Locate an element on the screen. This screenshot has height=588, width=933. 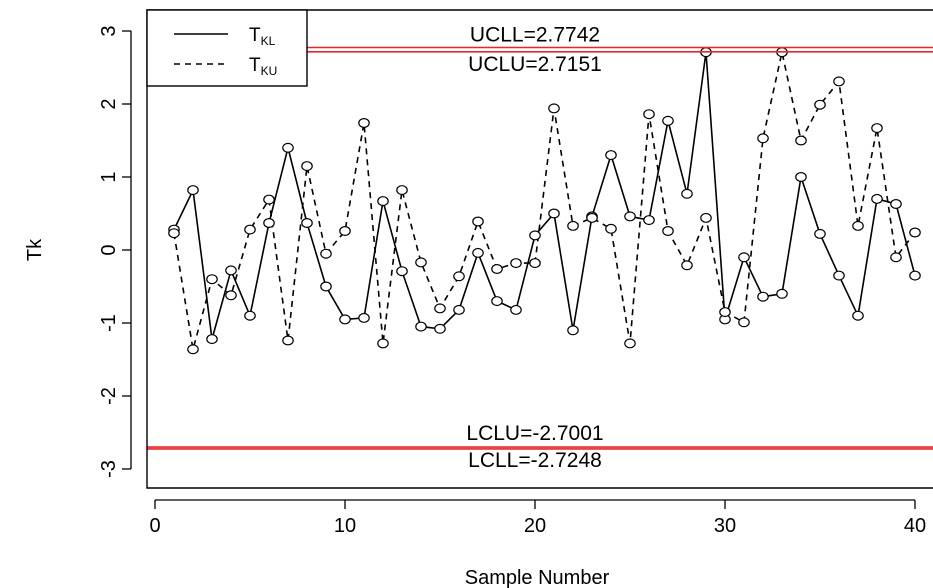
x-tick-label: 20 is located at coordinates (535, 526).